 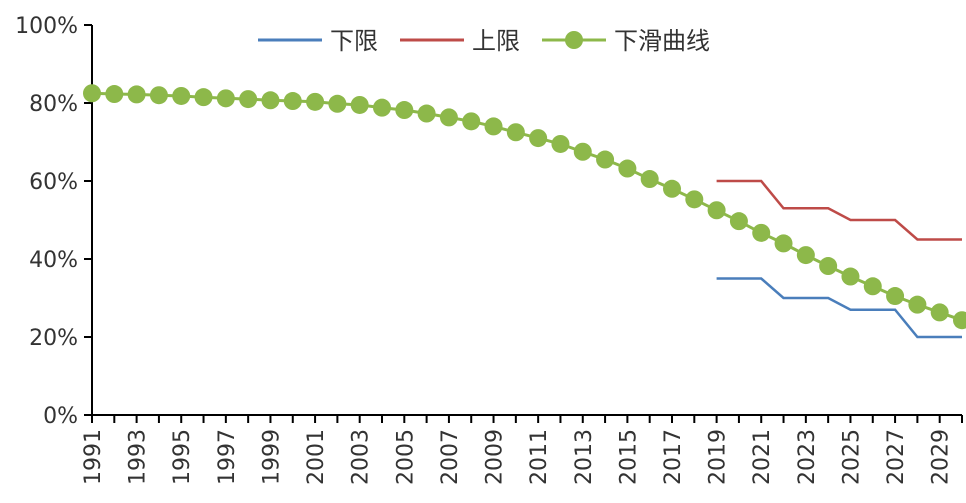 What do you see at coordinates (60, 416) in the screenshot?
I see `y-tick-label: 0%` at bounding box center [60, 416].